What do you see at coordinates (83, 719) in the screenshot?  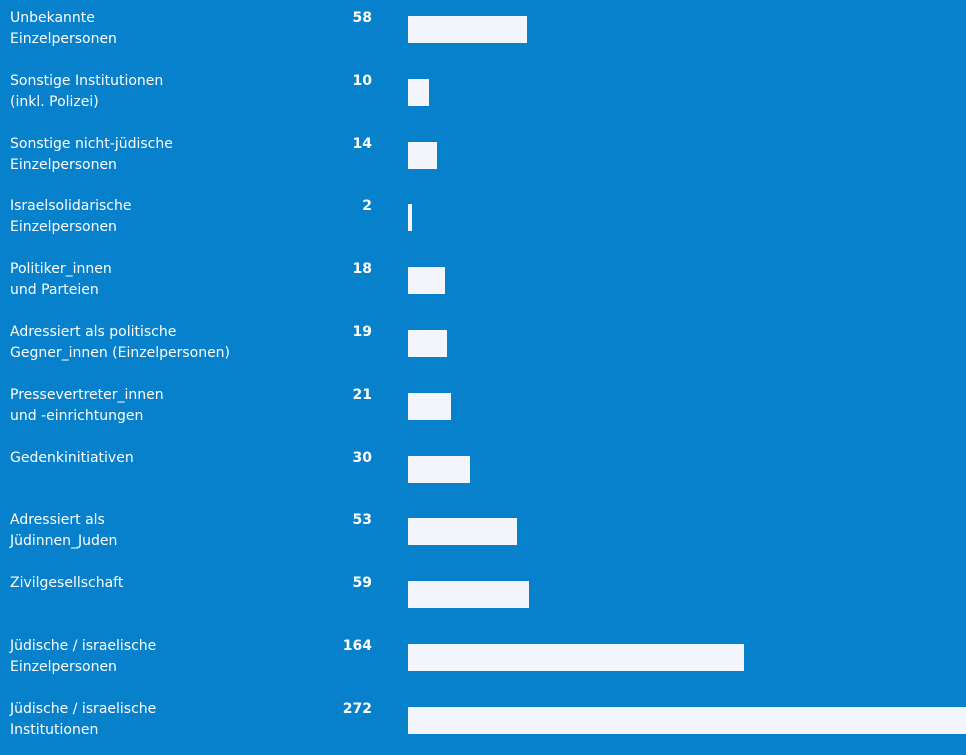 I see `category-label: Jüdische / israelische Institutionen` at bounding box center [83, 719].